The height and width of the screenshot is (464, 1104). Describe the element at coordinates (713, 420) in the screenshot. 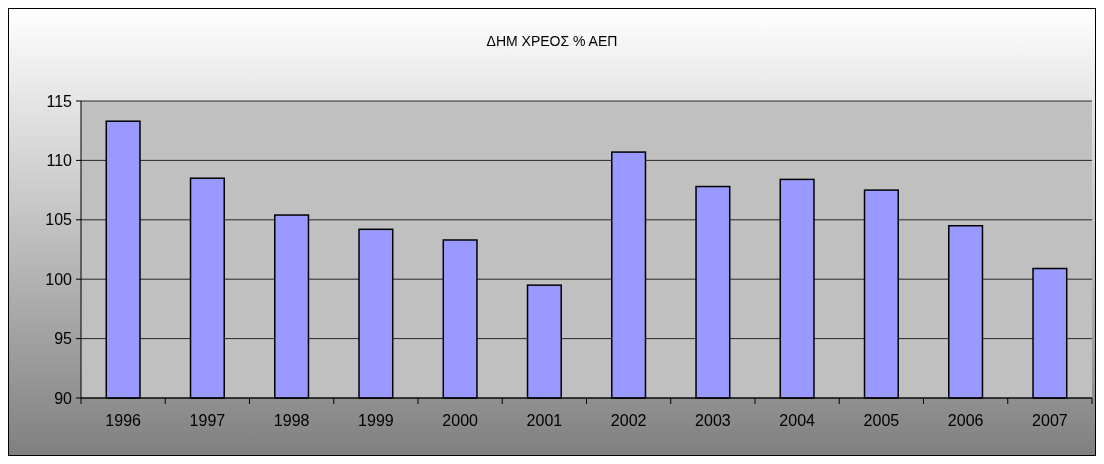

I see `x-tick-label: 2003` at that location.